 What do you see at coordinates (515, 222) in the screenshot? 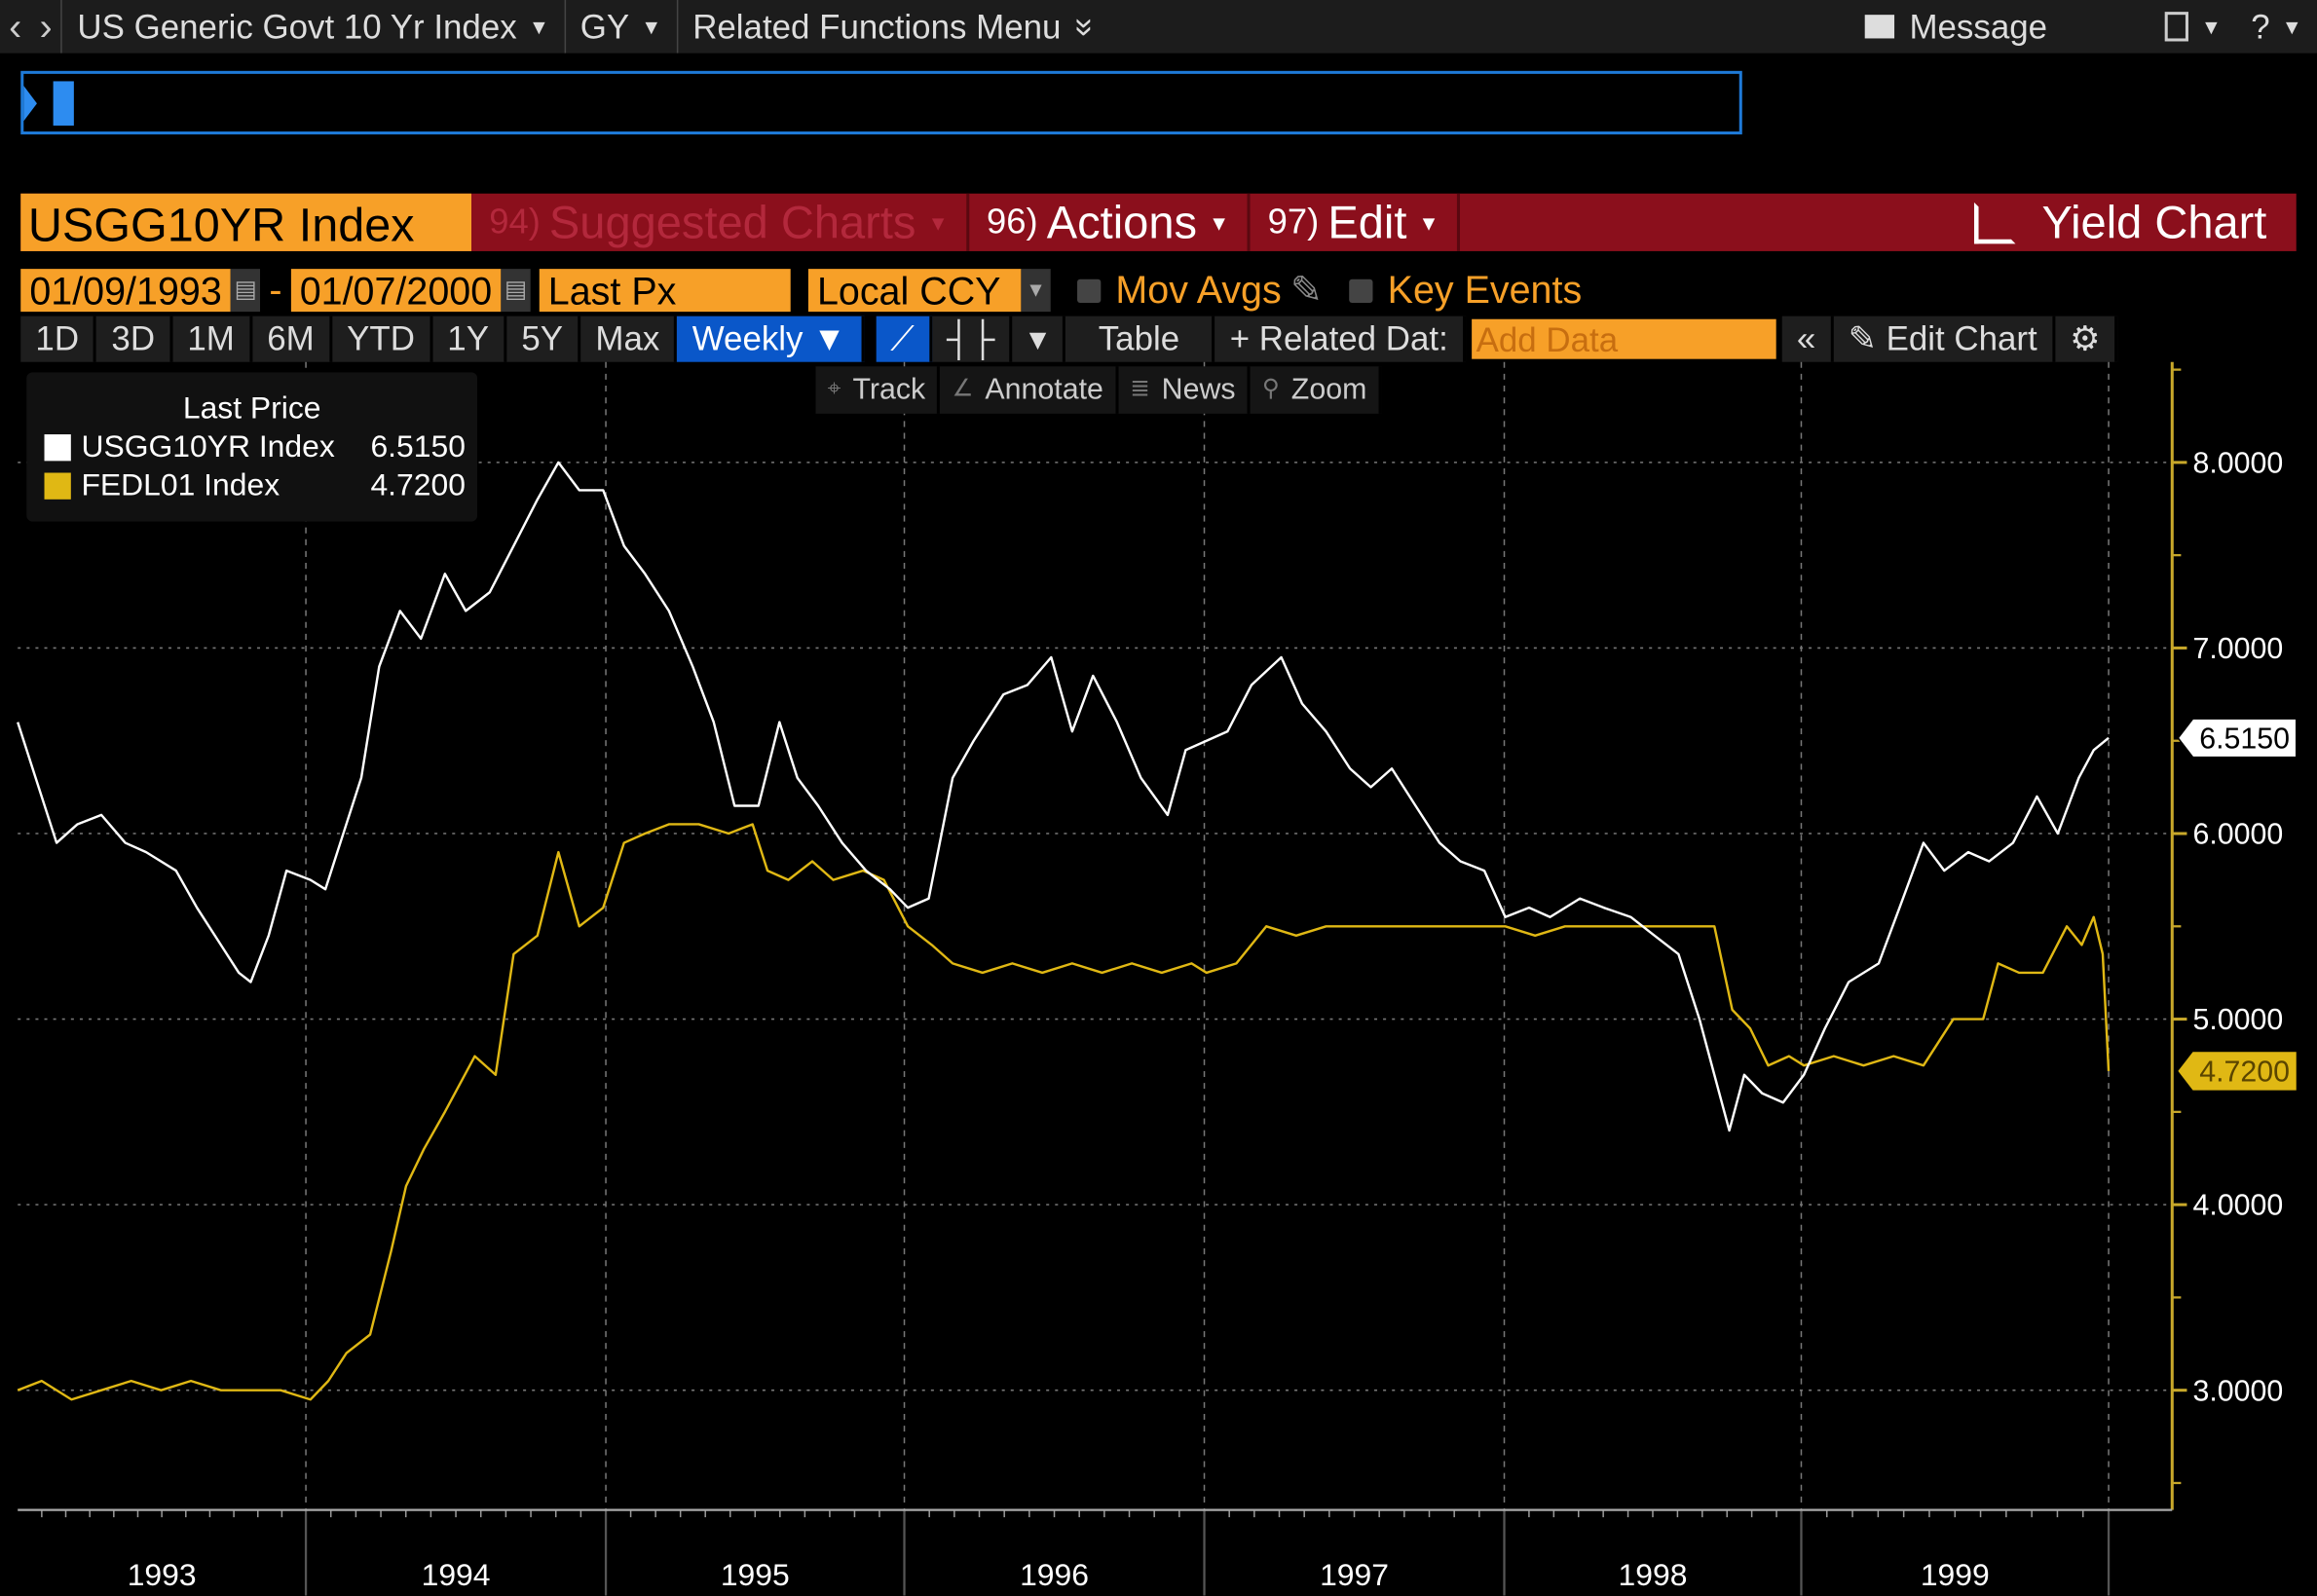
I see `suggested-num: 94)` at bounding box center [515, 222].